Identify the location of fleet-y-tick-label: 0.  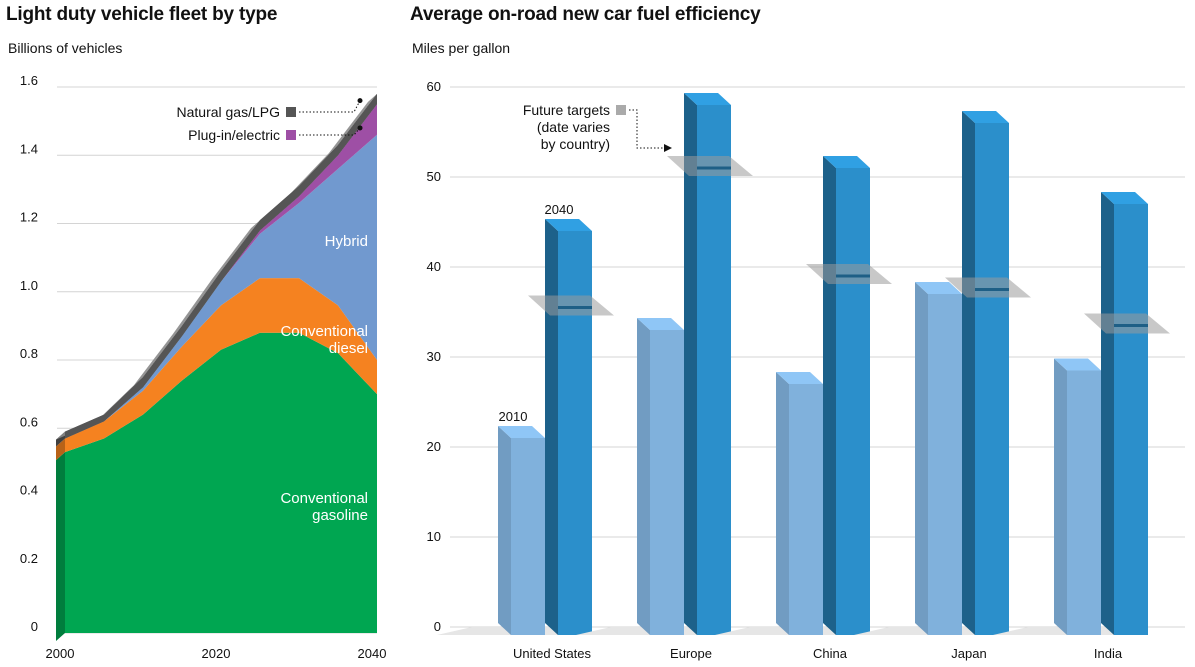
(34, 626).